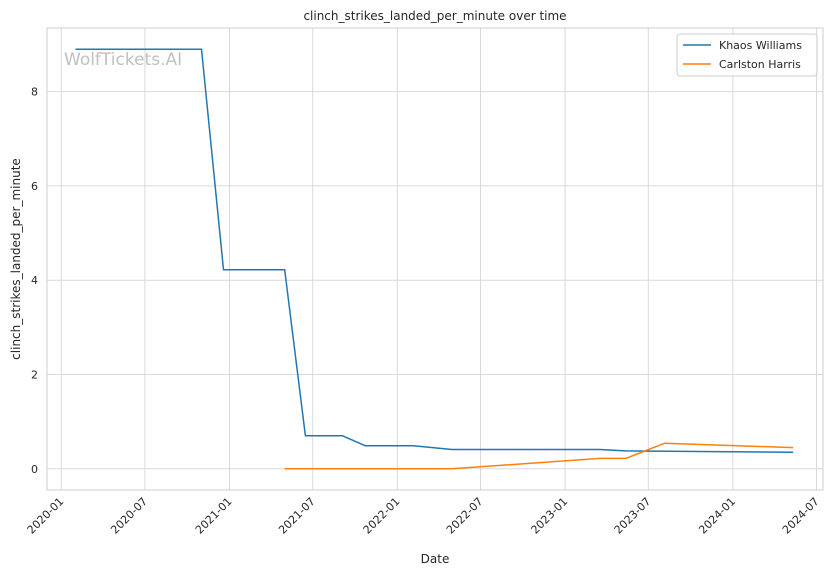 Image resolution: width=840 pixels, height=575 pixels. I want to click on y-tick-label: 0, so click(34, 469).